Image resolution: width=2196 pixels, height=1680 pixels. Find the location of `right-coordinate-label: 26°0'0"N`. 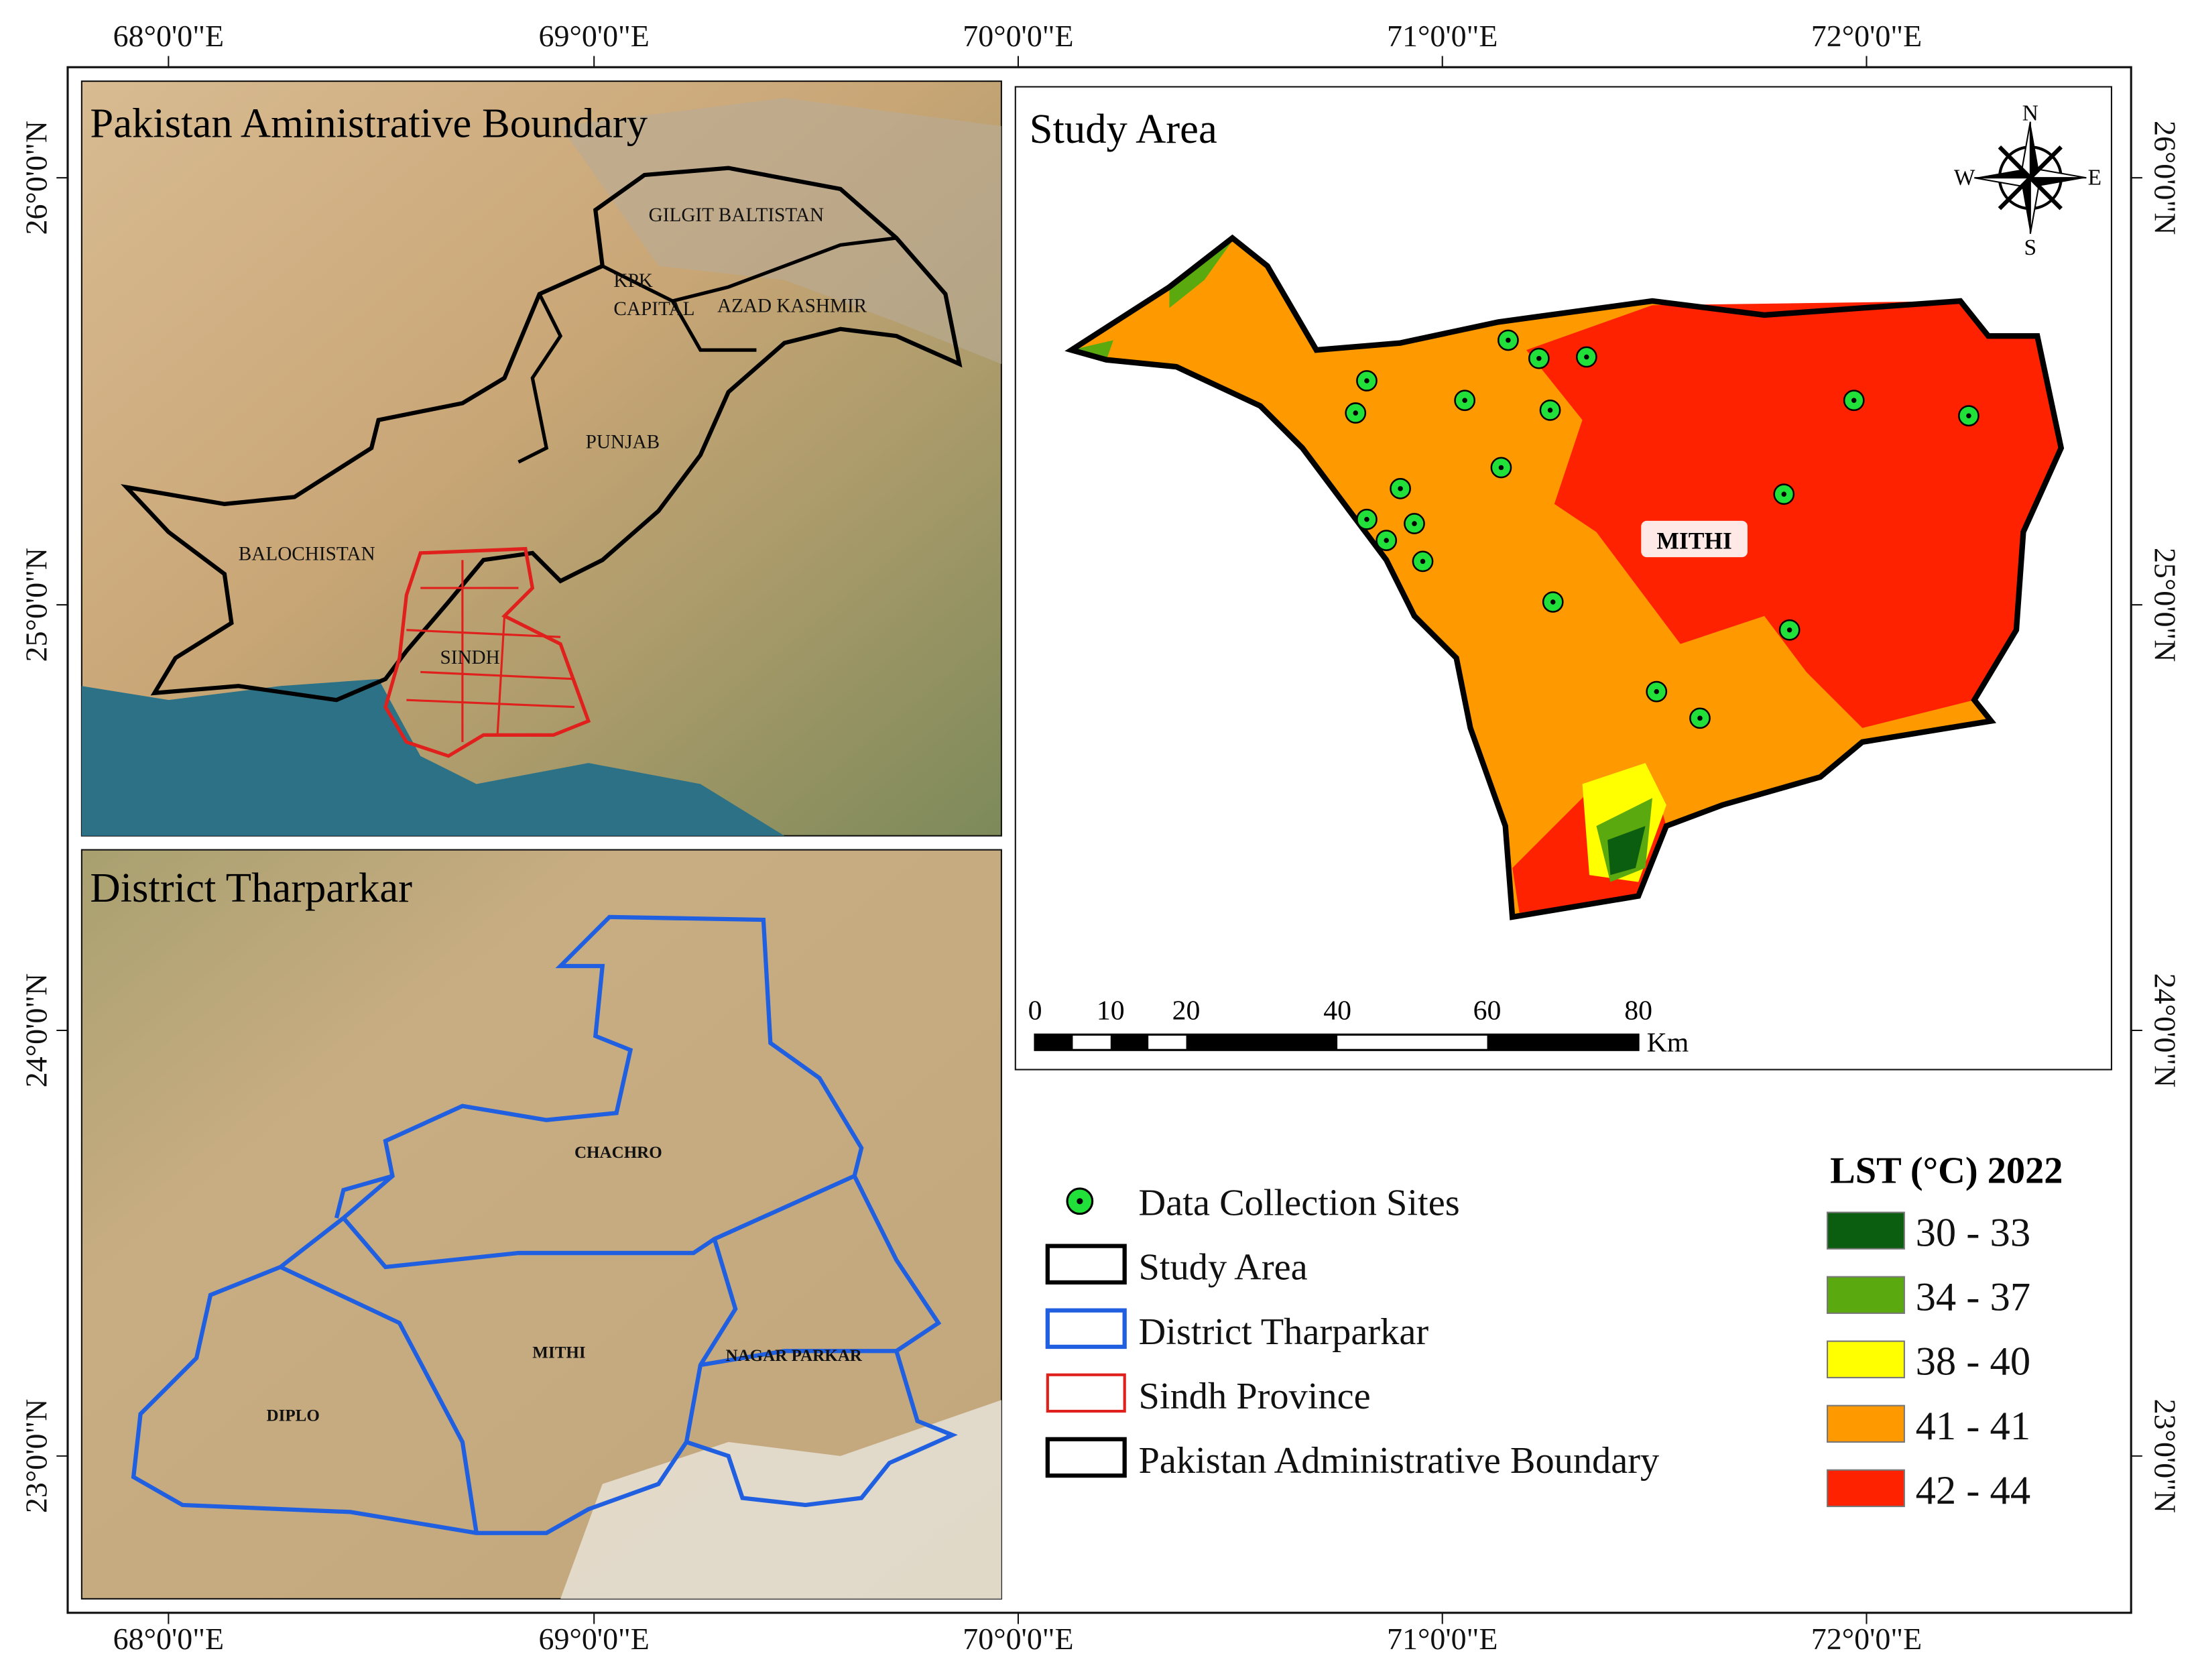

right-coordinate-label: 26°0'0"N is located at coordinates (2165, 178).